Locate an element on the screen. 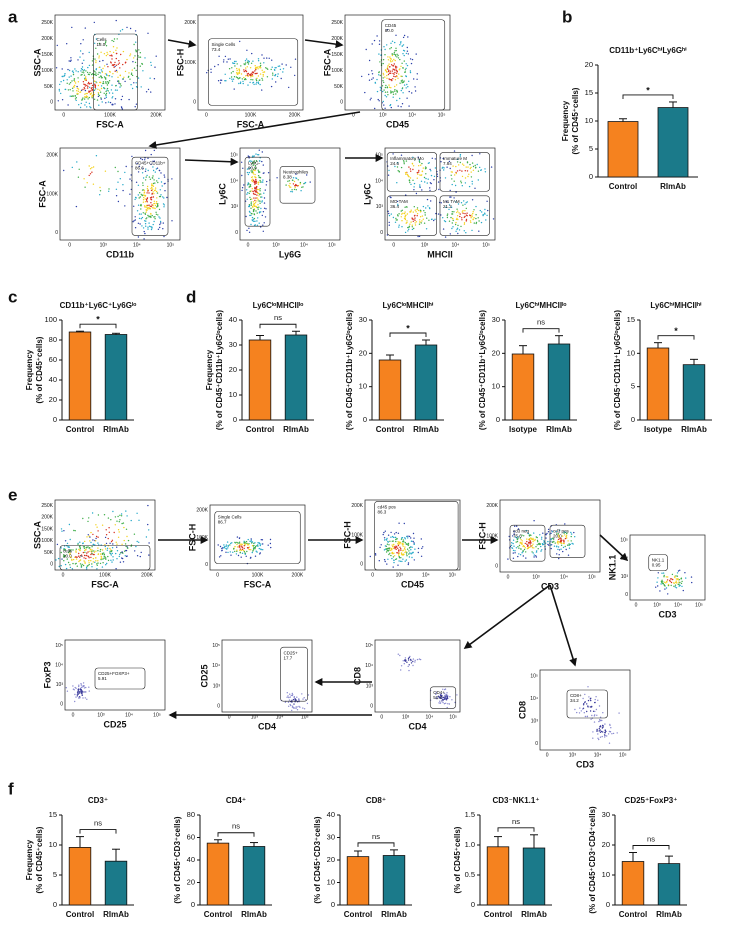 The width and height of the screenshot is (750, 945). y-tick-label: 200K is located at coordinates (52, 156).